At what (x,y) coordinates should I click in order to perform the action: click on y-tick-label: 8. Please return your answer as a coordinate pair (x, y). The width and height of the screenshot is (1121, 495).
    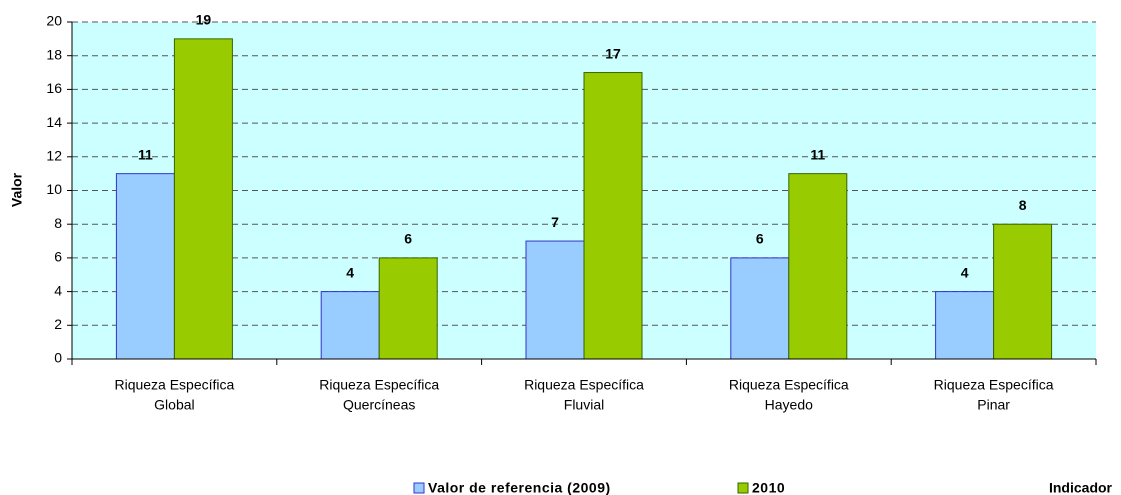
    Looking at the image, I should click on (58, 223).